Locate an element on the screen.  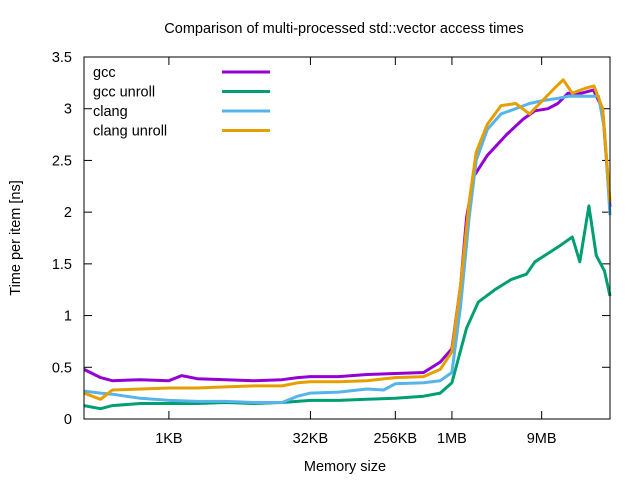
x-tick-label: 1KB is located at coordinates (168, 439).